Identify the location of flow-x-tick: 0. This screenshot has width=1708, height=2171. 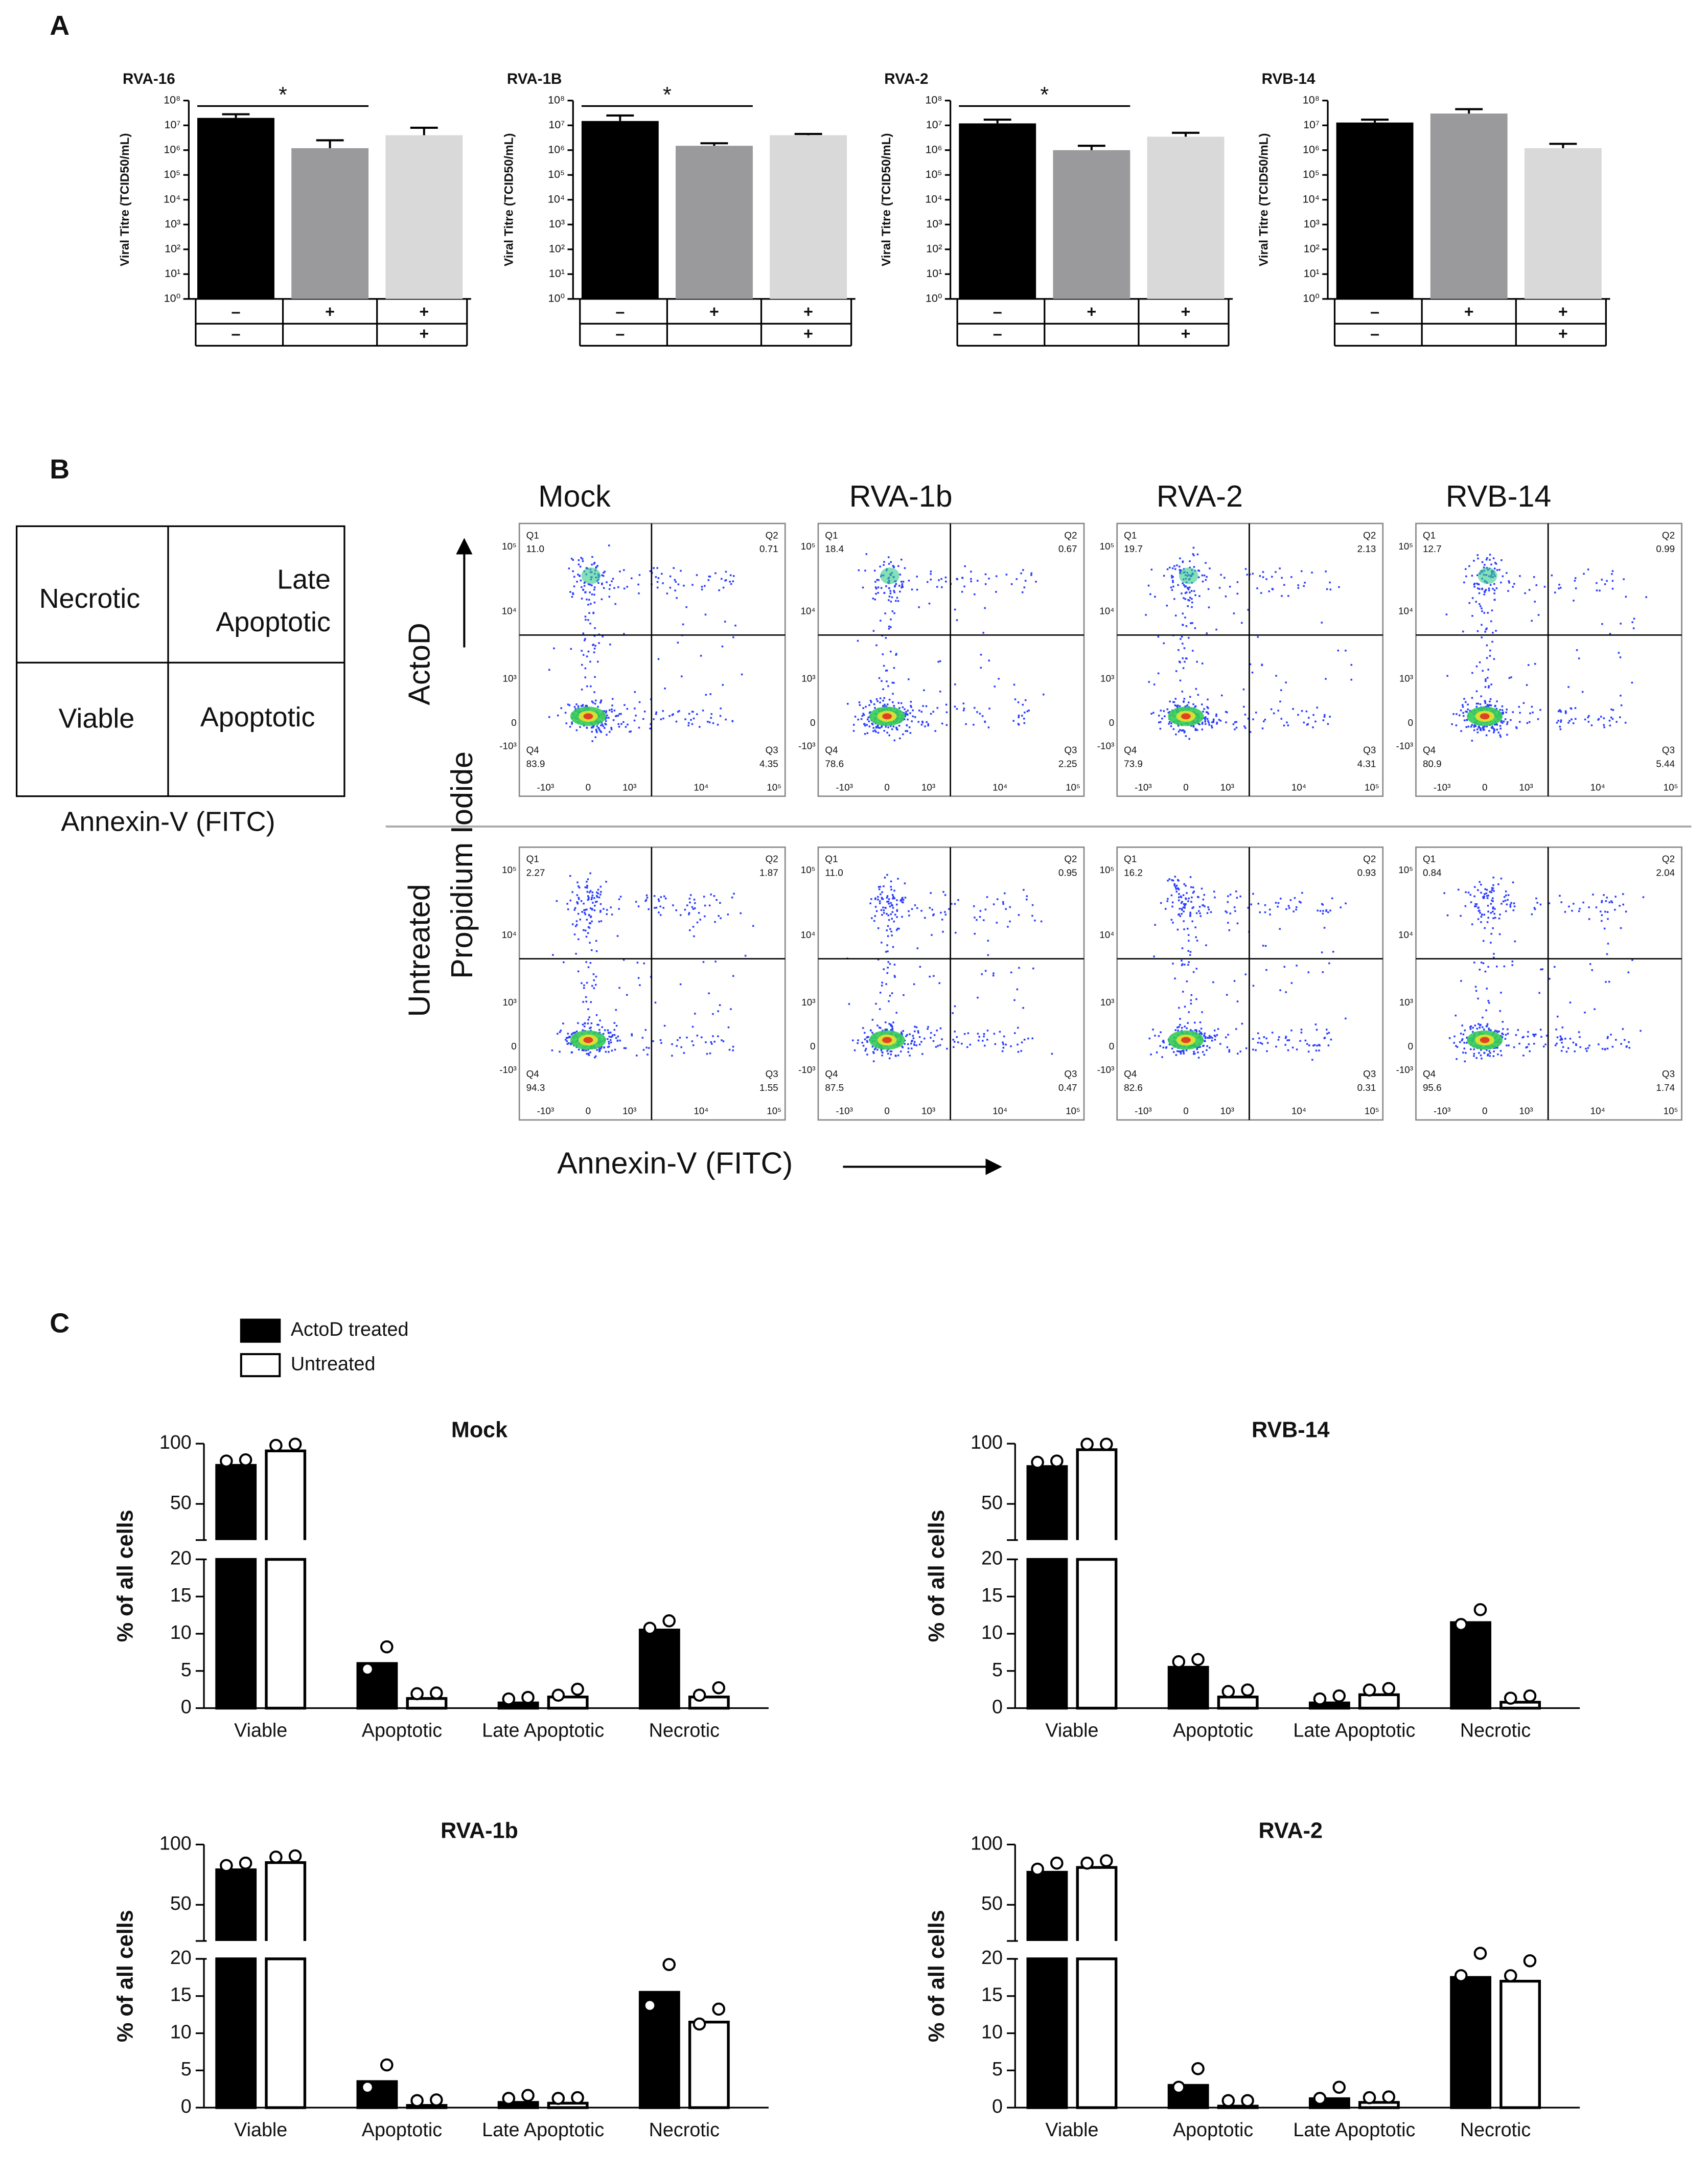
(589, 787).